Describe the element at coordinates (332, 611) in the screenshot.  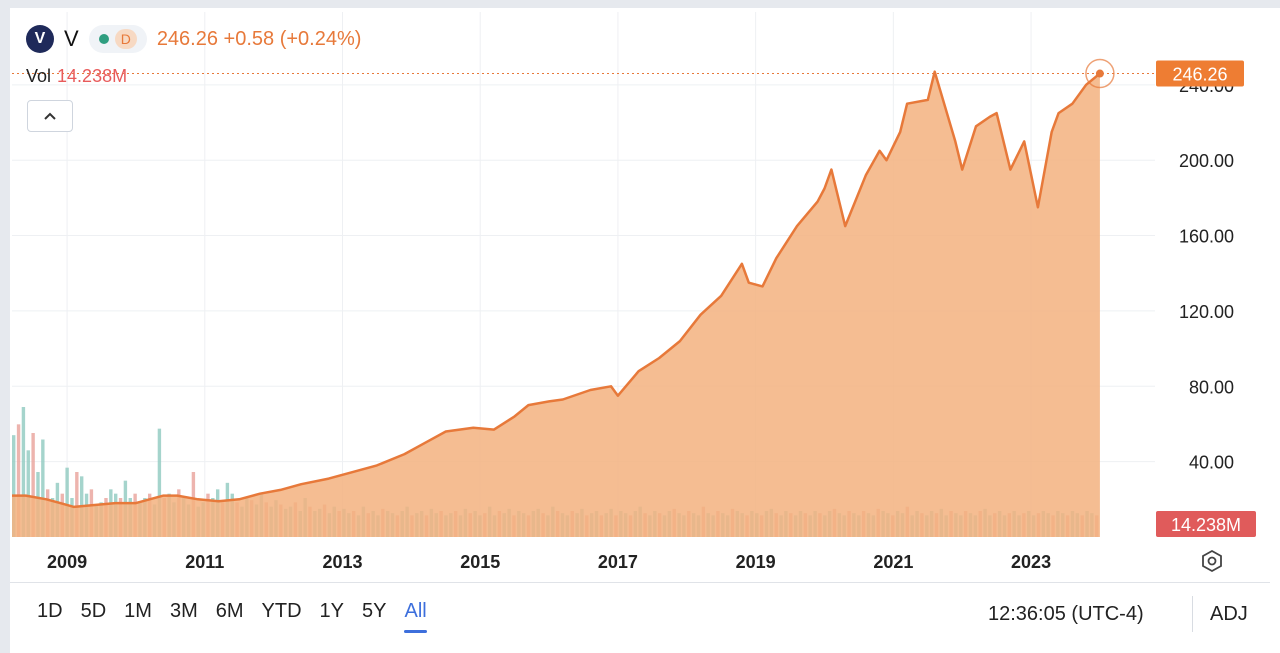
I see `range-1y: 1Y` at that location.